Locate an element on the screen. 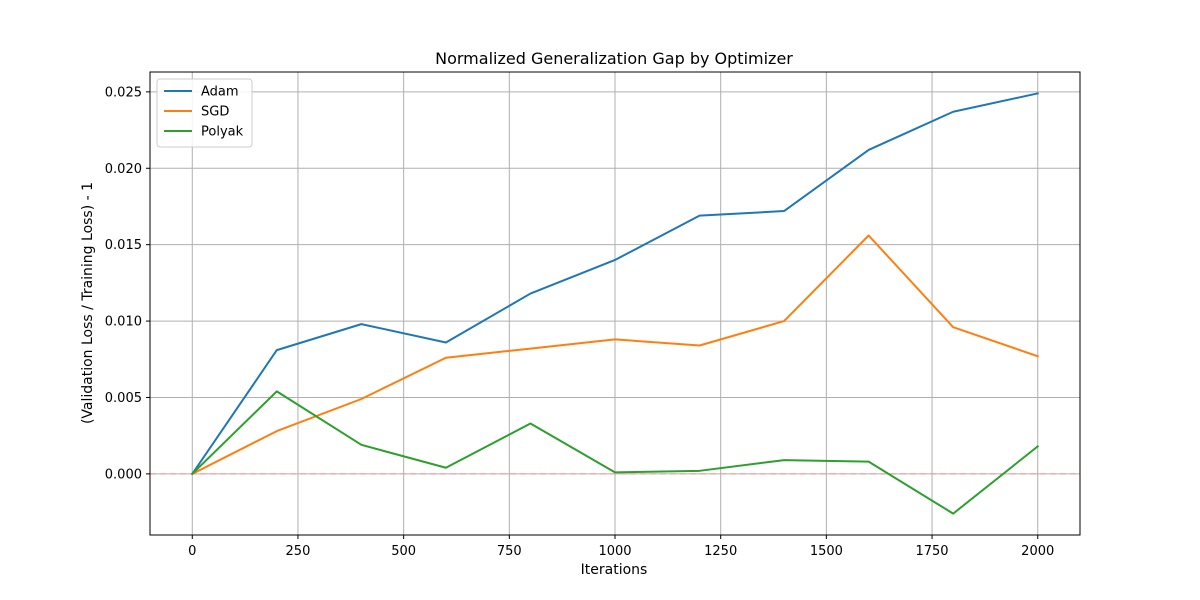 The height and width of the screenshot is (600, 1200). x-axis-ticks: 0 250 500 750 1000 1250 1500 1750 2000 is located at coordinates (621, 547).